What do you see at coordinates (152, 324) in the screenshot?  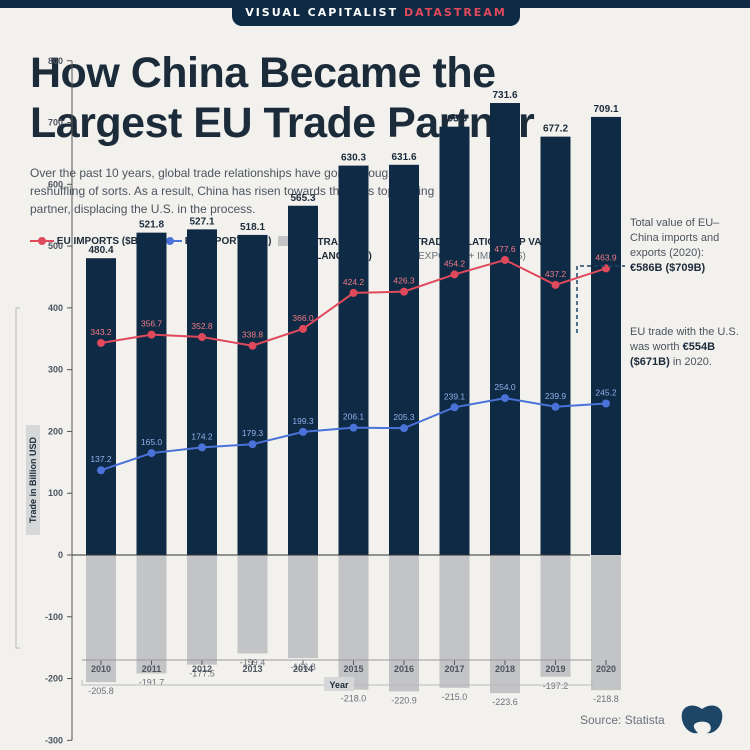 I see `imports-label: 356.7` at bounding box center [152, 324].